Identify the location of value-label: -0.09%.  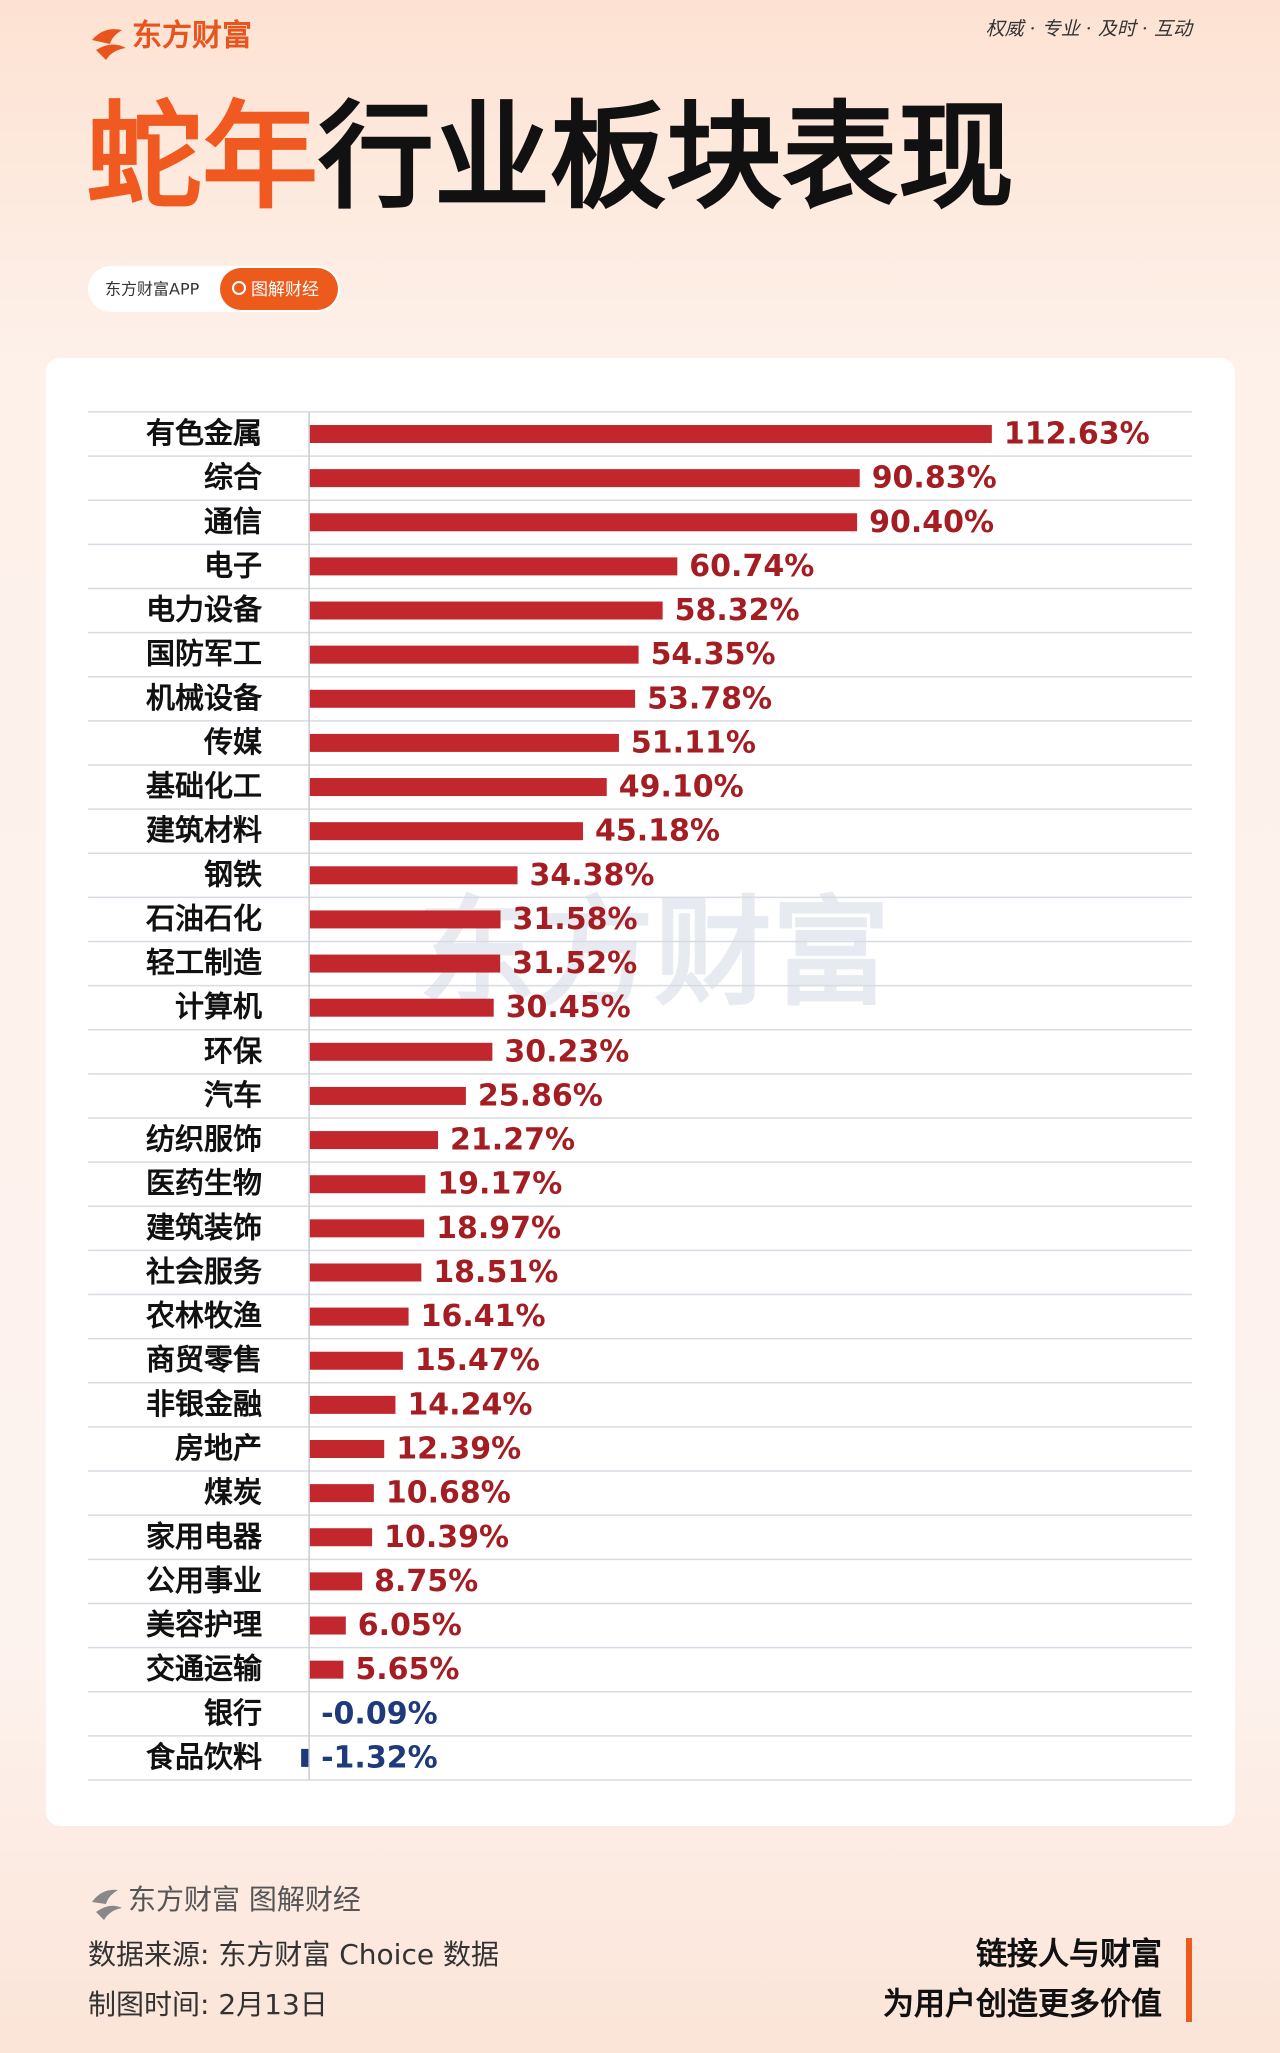
(379, 1713).